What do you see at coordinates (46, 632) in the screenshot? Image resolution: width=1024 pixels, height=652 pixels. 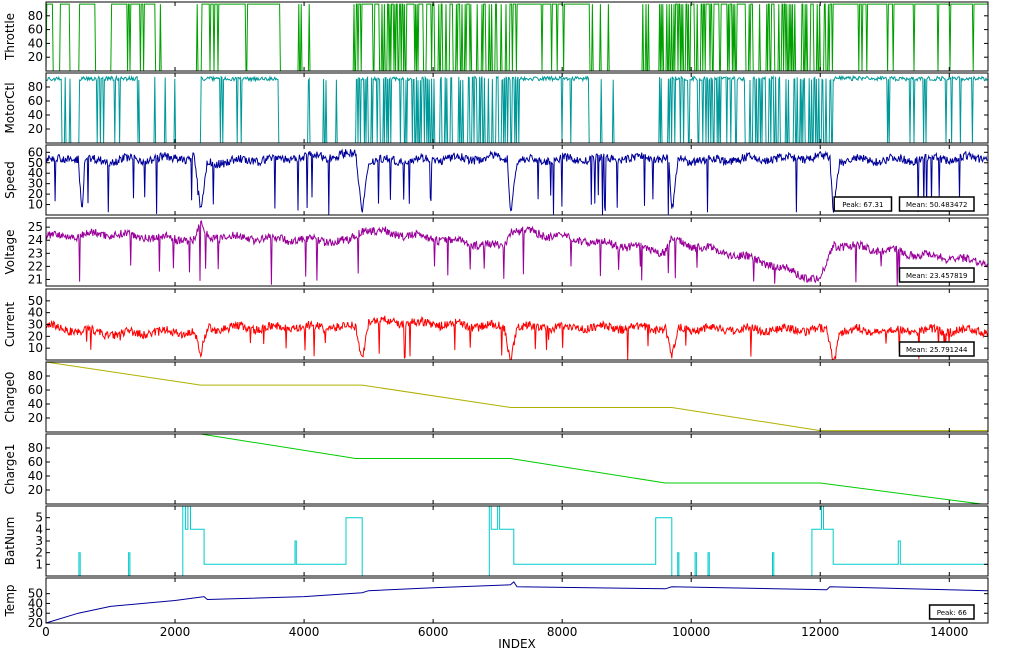 I see `x-tick-label: 0` at bounding box center [46, 632].